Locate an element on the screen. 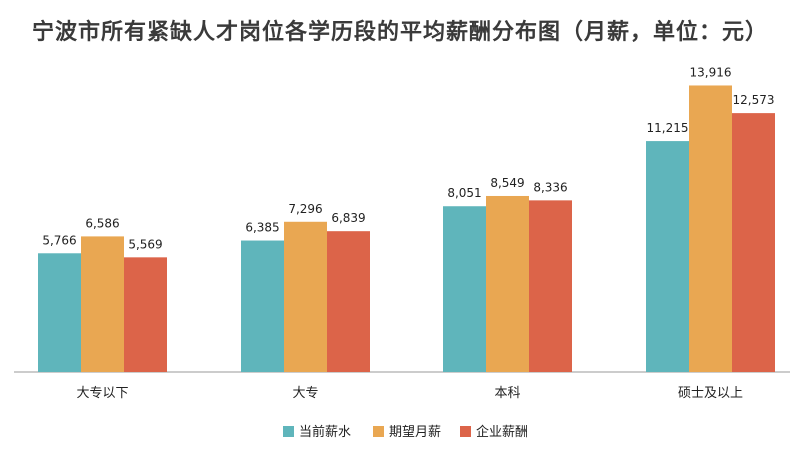 Image resolution: width=800 pixels, height=449 pixels. bar-value-label: 7,296 is located at coordinates (305, 209).